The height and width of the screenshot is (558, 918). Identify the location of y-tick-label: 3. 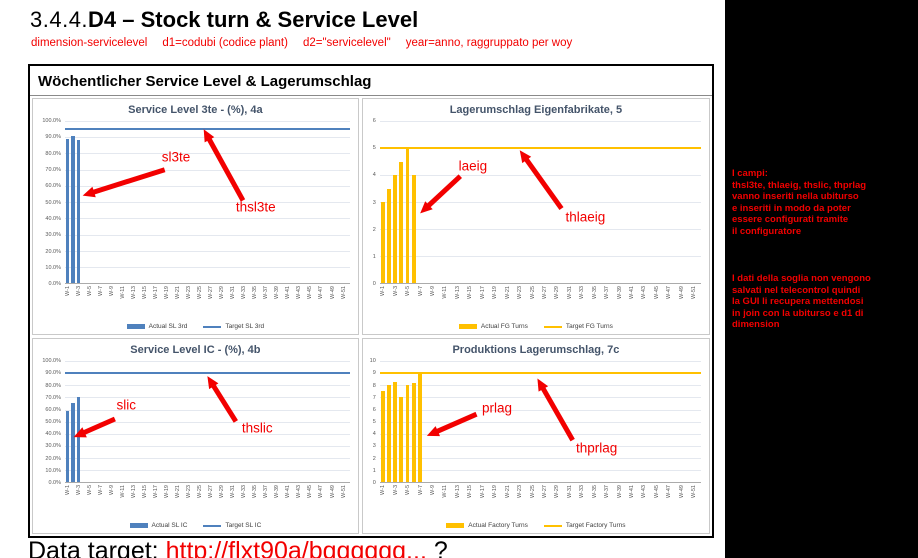
(374, 202).